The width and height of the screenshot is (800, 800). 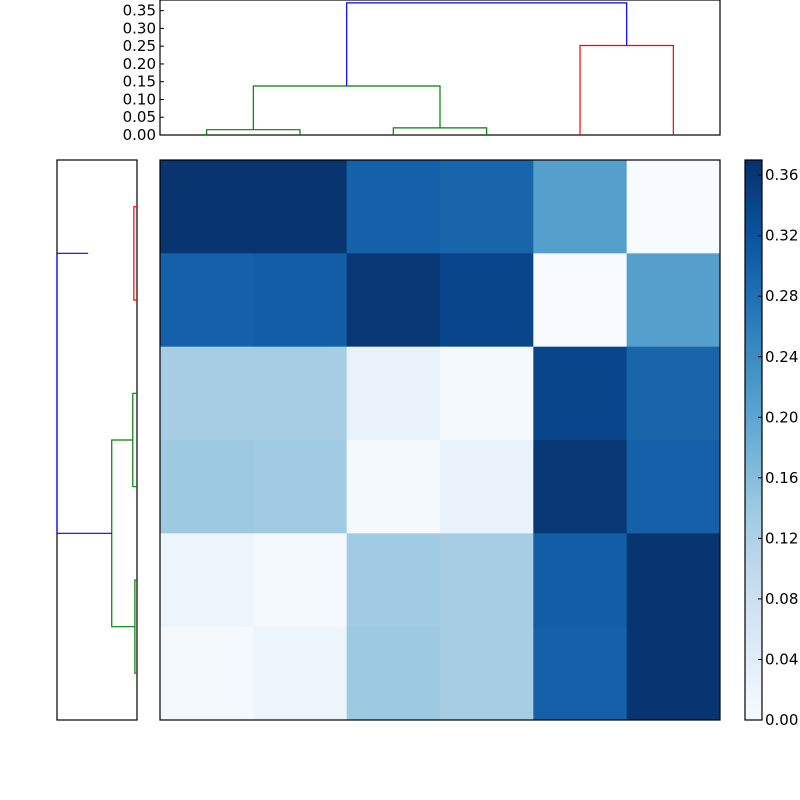 I want to click on heatmap-cell-r3-c2, so click(x=393, y=487).